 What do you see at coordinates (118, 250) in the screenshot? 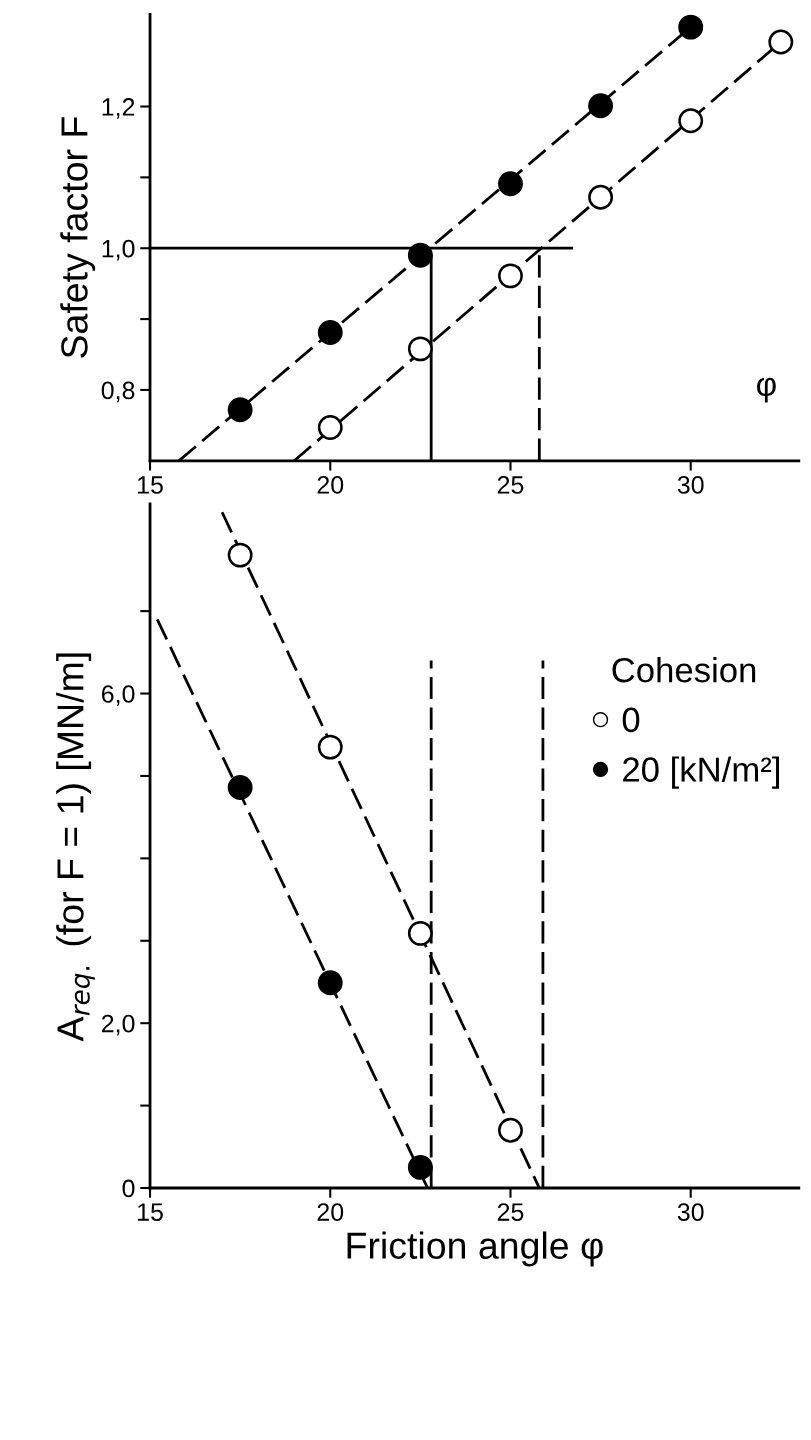
I see `y-tick-label: 1,0` at bounding box center [118, 250].